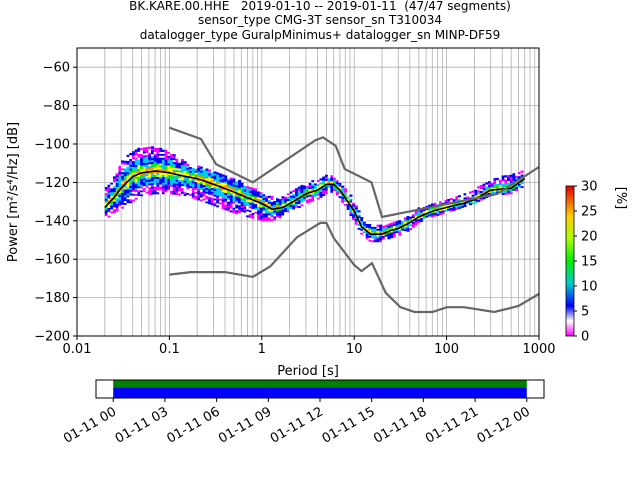  What do you see at coordinates (297, 425) in the screenshot?
I see `timeline-tick-label: 01-11 12` at bounding box center [297, 425].